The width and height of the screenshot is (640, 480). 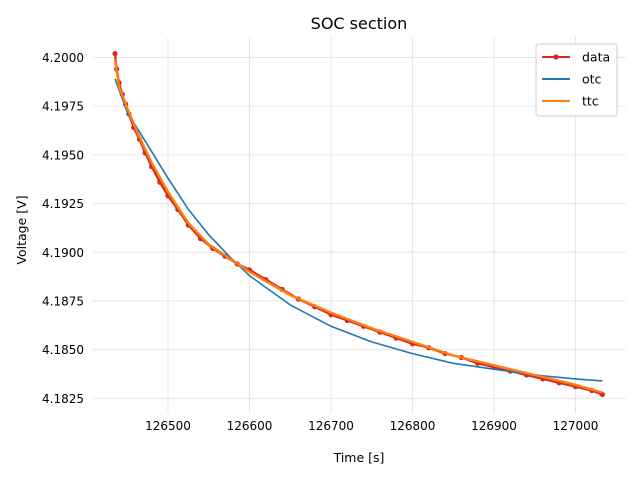 What do you see at coordinates (168, 426) in the screenshot?
I see `x-tick-label: 126500` at bounding box center [168, 426].